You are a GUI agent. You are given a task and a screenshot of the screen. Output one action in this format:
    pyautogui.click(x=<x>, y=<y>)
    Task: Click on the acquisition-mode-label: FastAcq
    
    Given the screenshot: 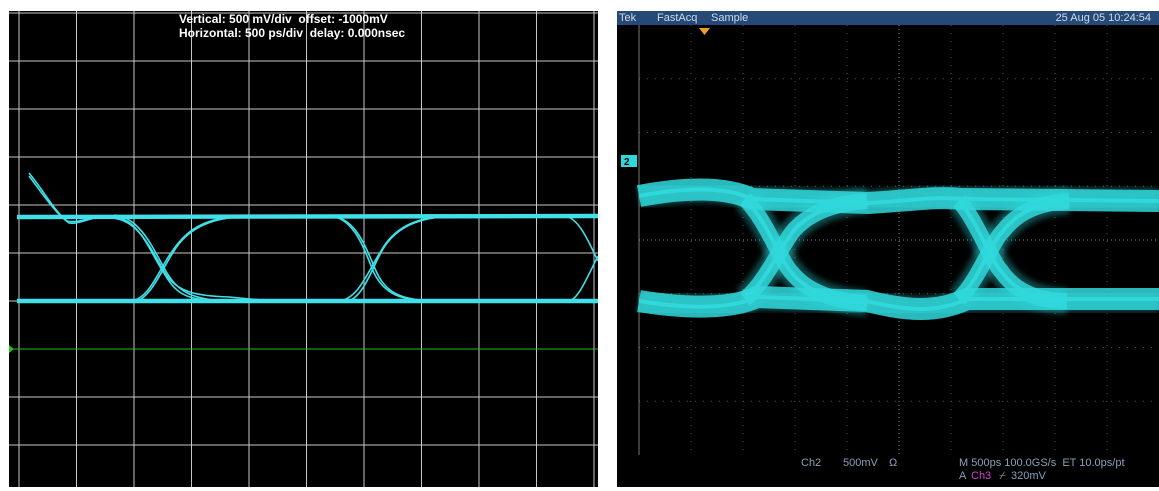 What is the action you would take?
    pyautogui.click(x=677, y=18)
    